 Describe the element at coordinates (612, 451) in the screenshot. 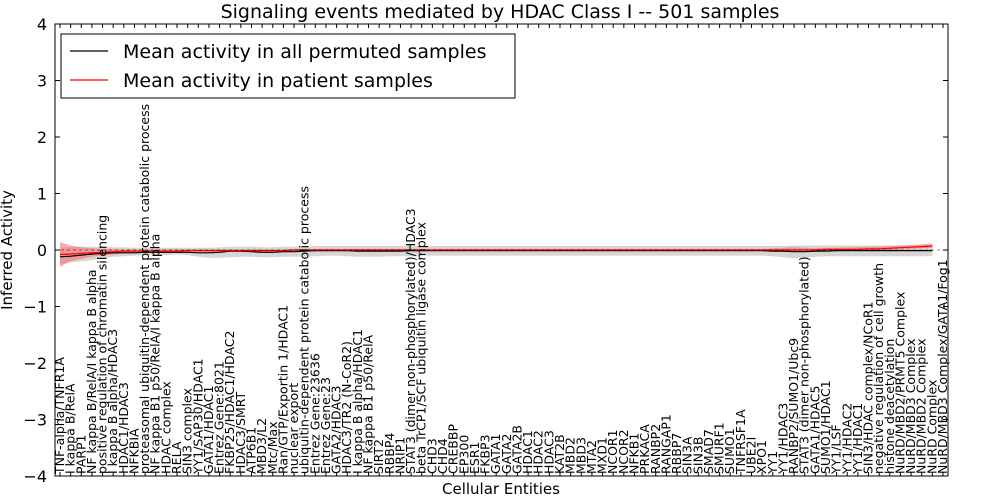

I see `category-label: NCOR1` at that location.